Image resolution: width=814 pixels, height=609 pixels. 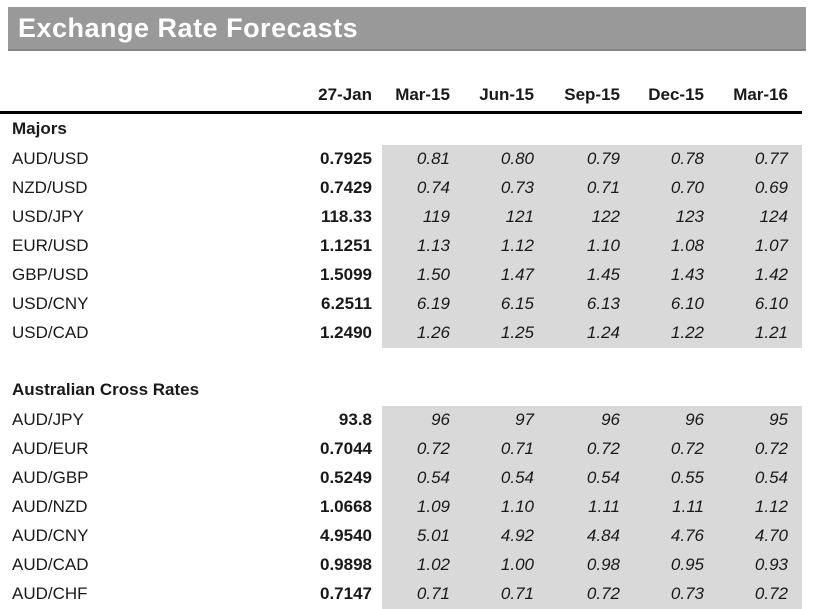 What do you see at coordinates (676, 246) in the screenshot?
I see `forecast-value: 1.08` at bounding box center [676, 246].